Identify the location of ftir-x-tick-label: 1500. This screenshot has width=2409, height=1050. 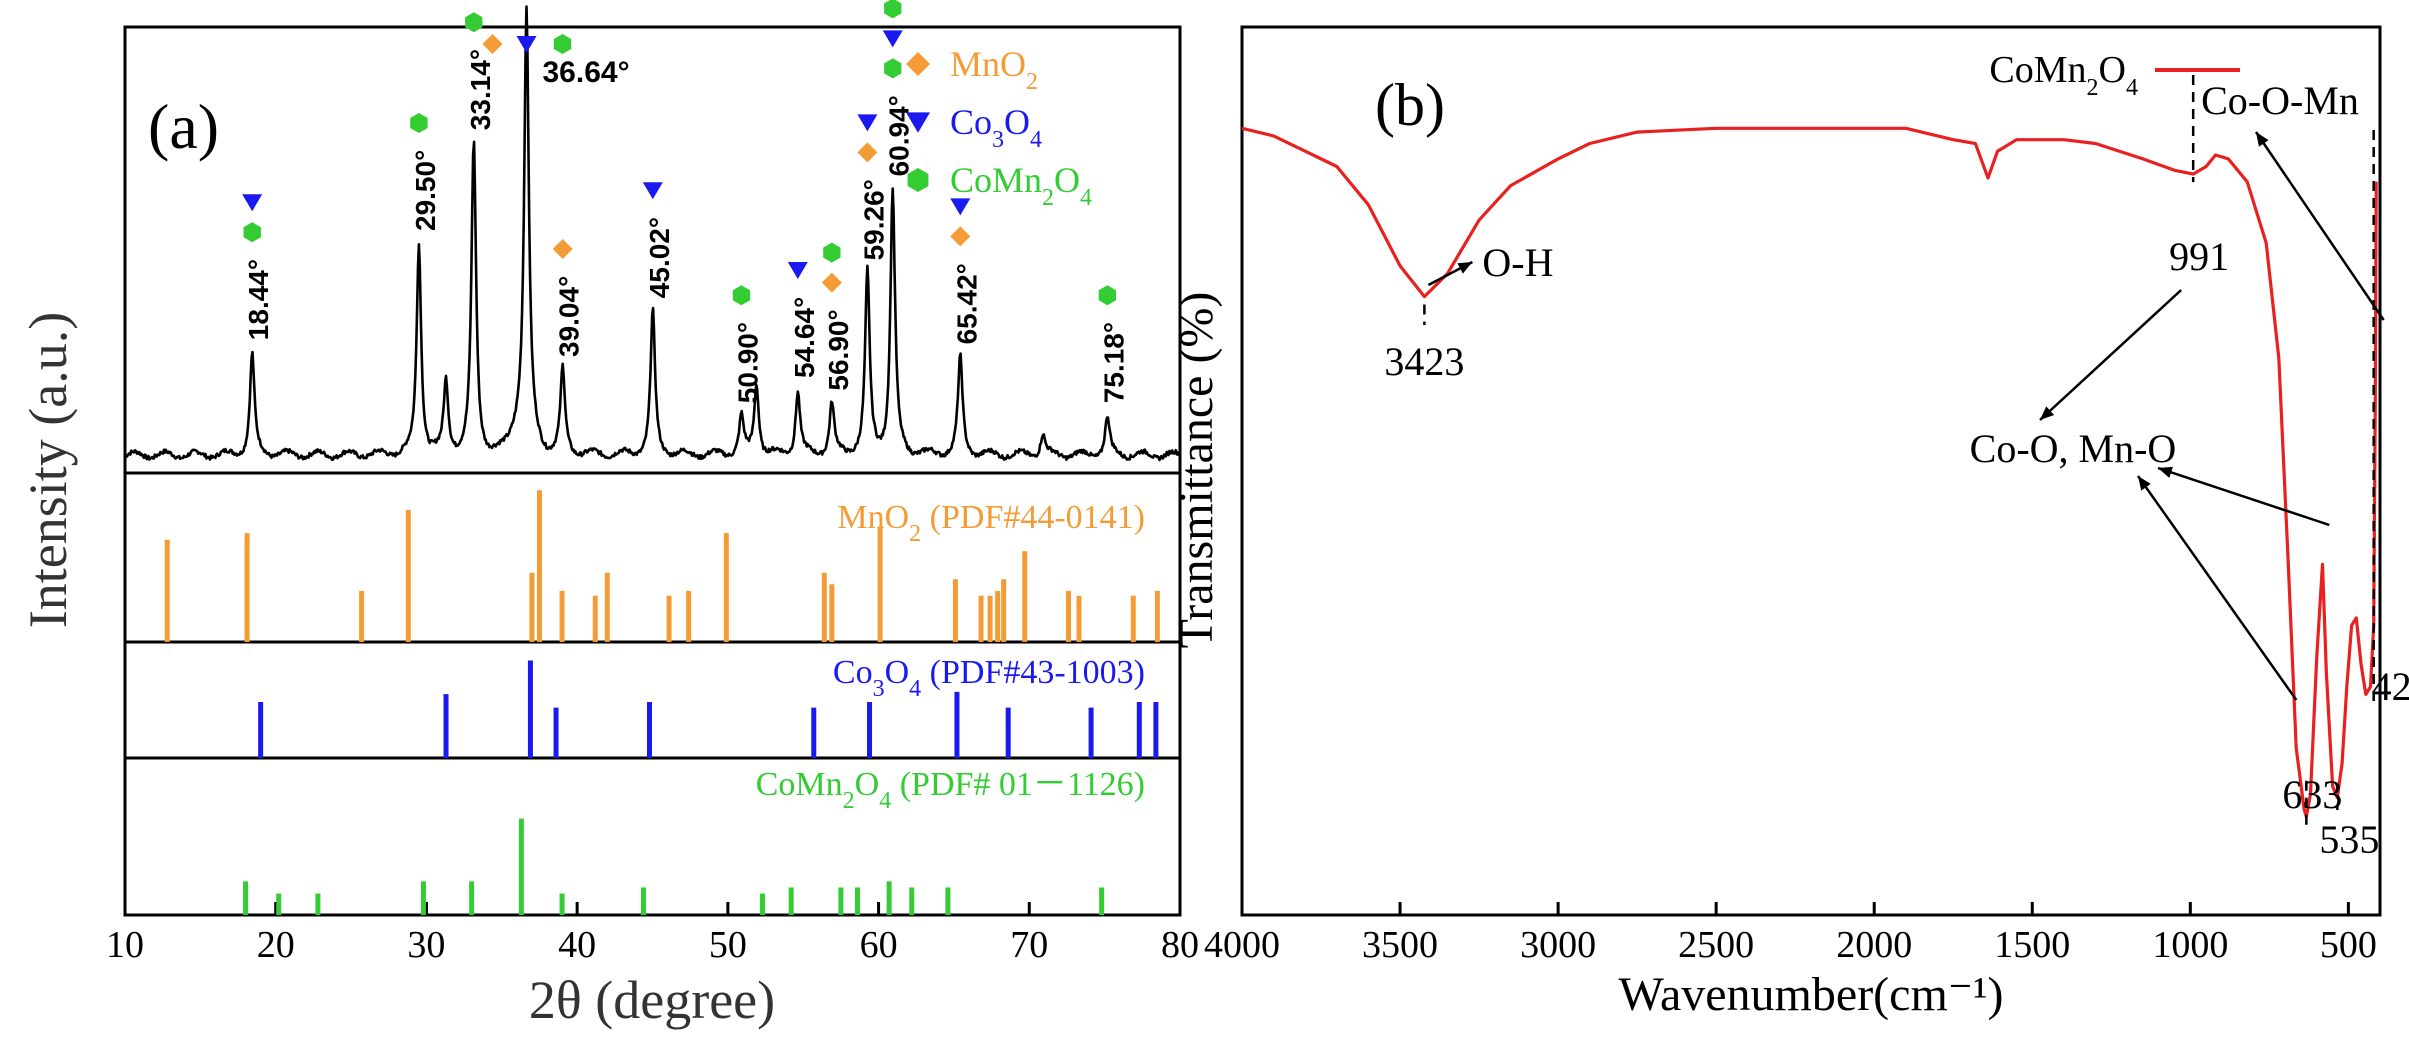
(2032, 945).